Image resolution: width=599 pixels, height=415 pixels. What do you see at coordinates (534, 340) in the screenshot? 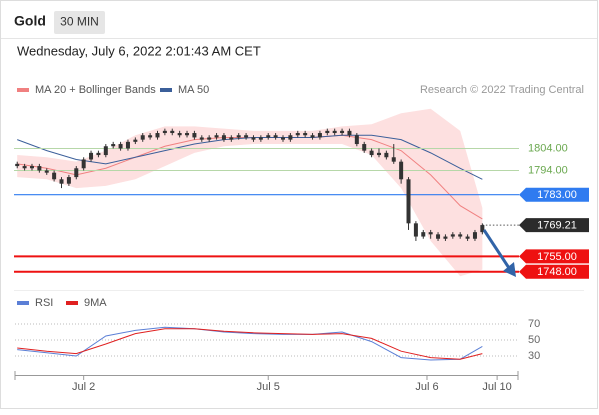
I see `y-tick-label: 50` at bounding box center [534, 340].